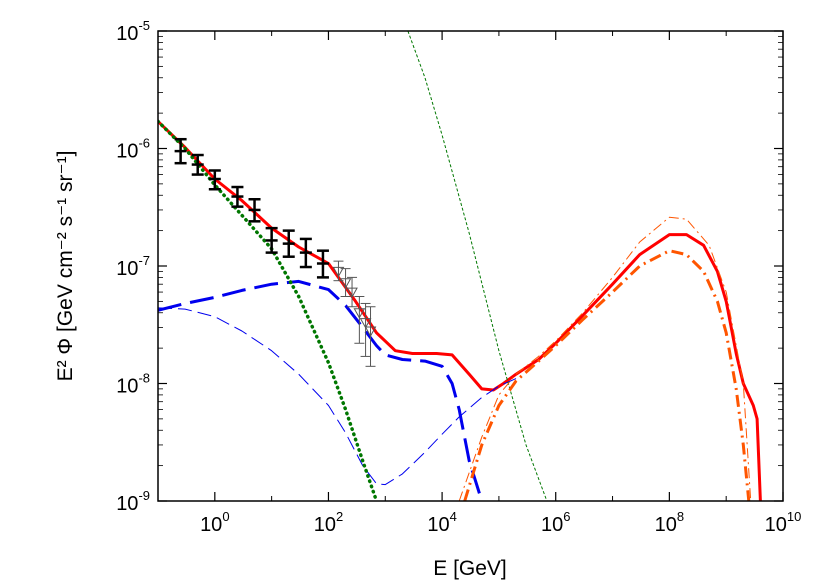 The width and height of the screenshot is (830, 581). I want to click on series-dashed-thin-line, so click(337, 396).